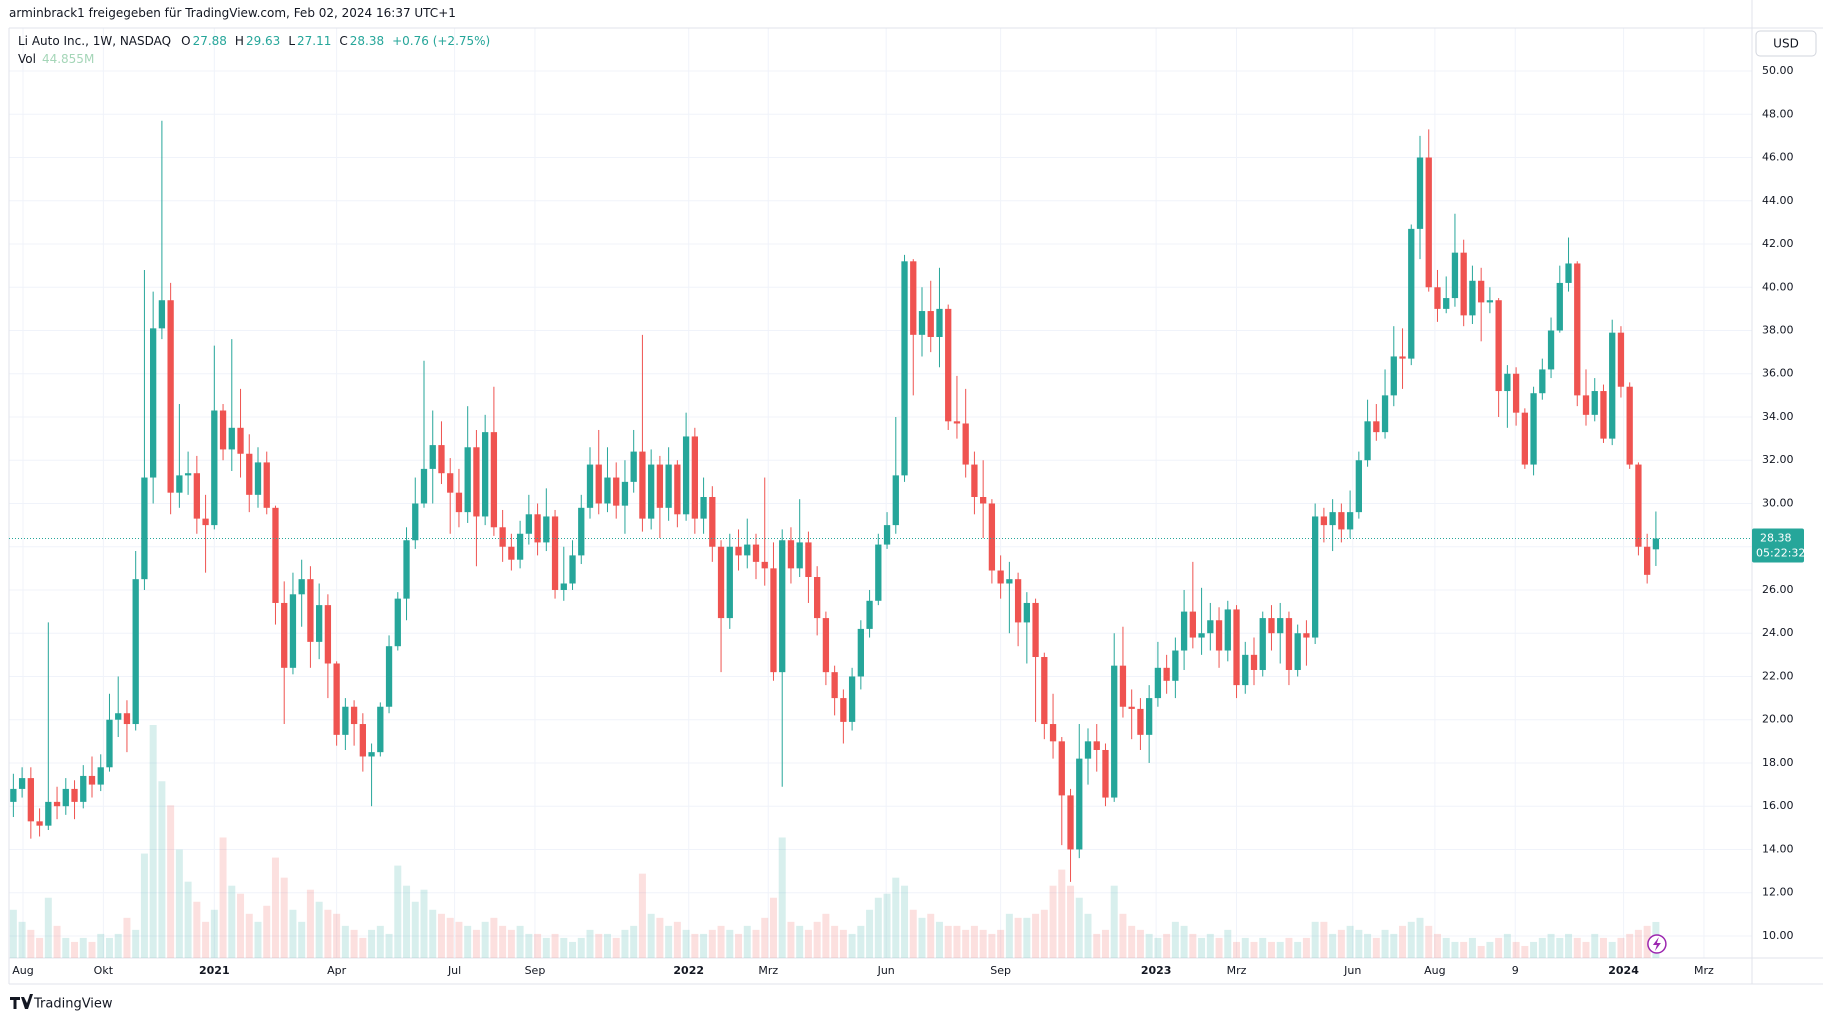 The image size is (1823, 1020). I want to click on ohlc-key: L, so click(291, 41).